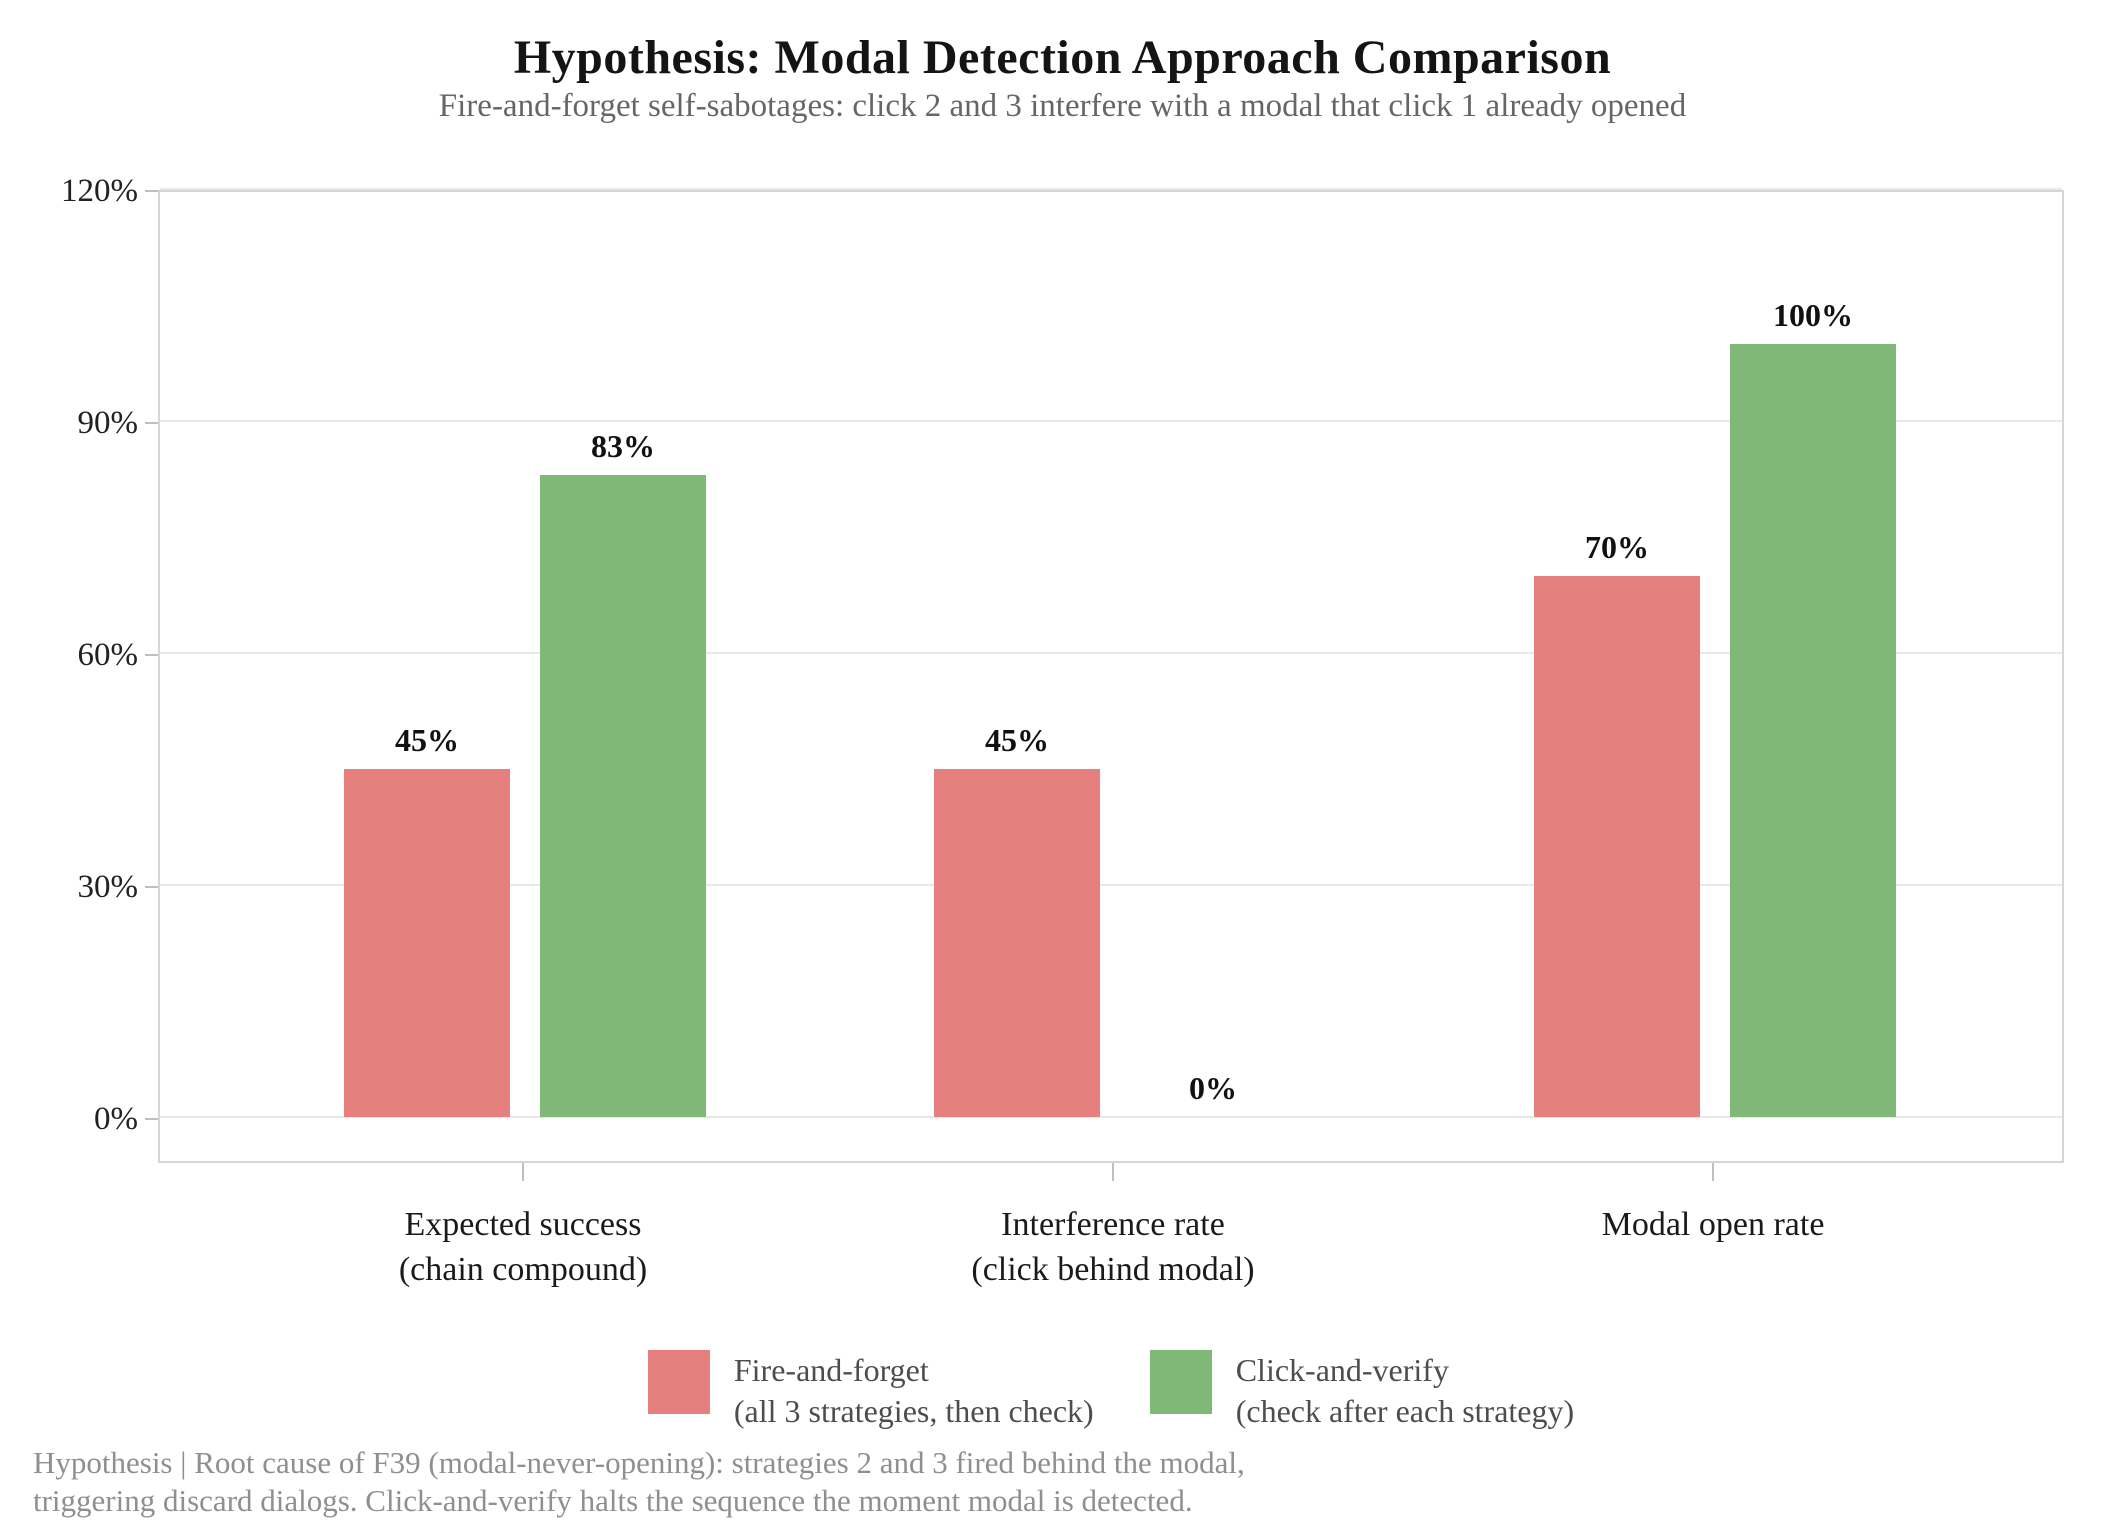 Image resolution: width=2125 pixels, height=1535 pixels. What do you see at coordinates (1813, 730) in the screenshot?
I see `bar-click-and-verify-cat2` at bounding box center [1813, 730].